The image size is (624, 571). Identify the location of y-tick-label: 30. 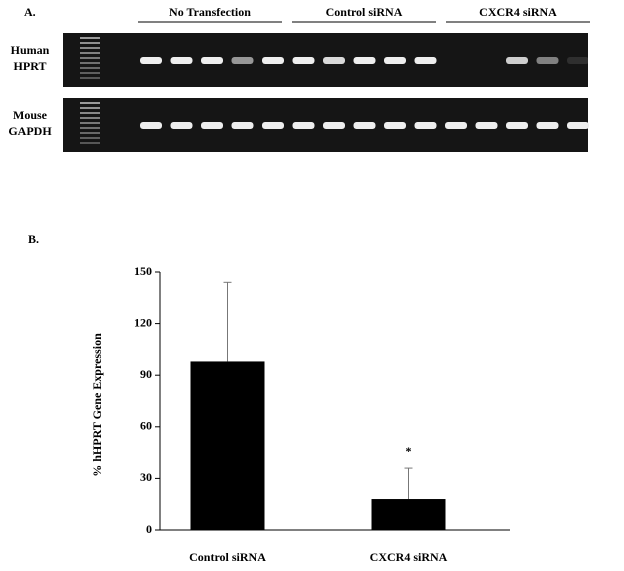
(146, 477).